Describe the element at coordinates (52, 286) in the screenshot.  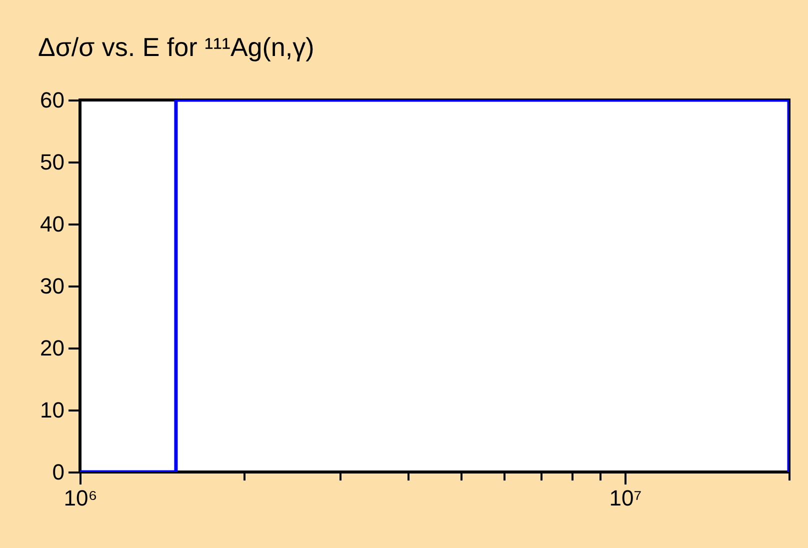
I see `y-tick-label: 30` at that location.